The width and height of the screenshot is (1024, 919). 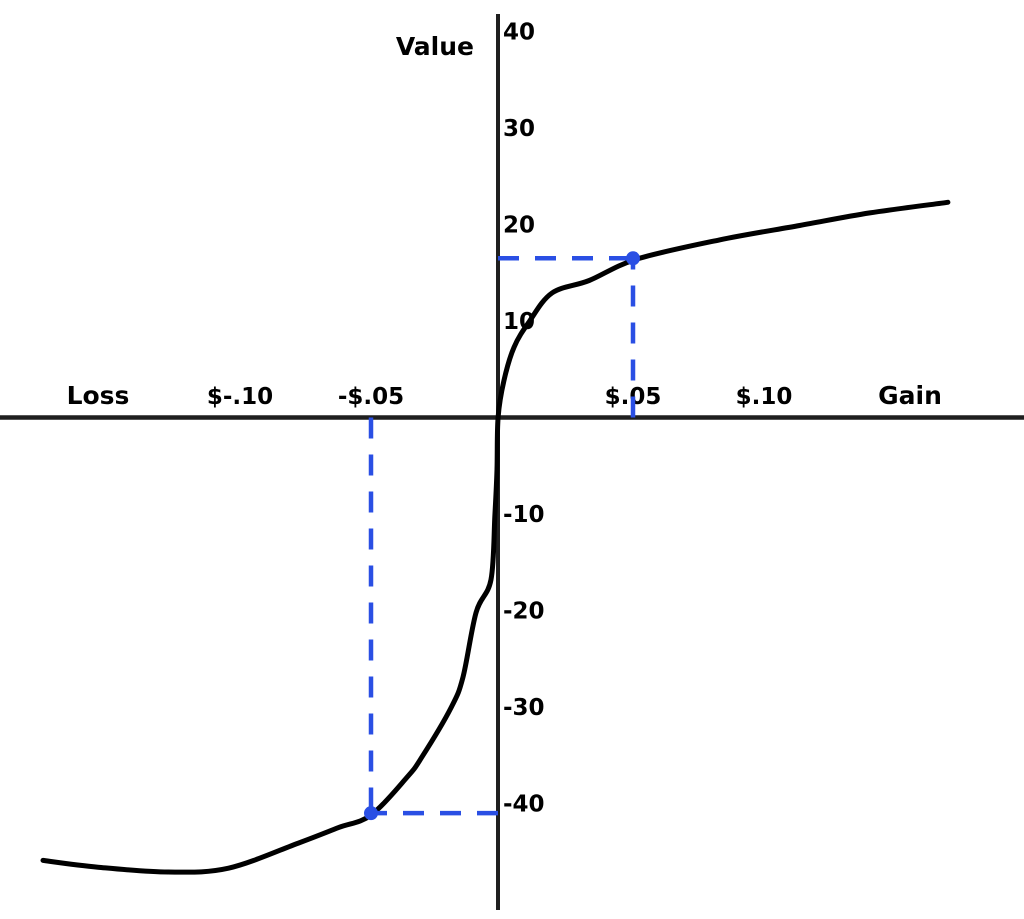 I want to click on y-tick-label: -30, so click(x=524, y=708).